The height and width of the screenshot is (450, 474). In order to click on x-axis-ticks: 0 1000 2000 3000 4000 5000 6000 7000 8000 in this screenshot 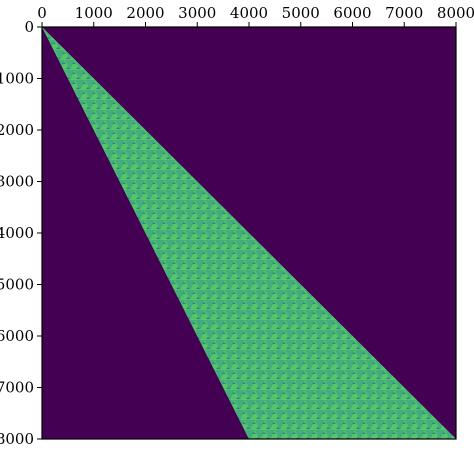, I will do `click(255, 15)`.